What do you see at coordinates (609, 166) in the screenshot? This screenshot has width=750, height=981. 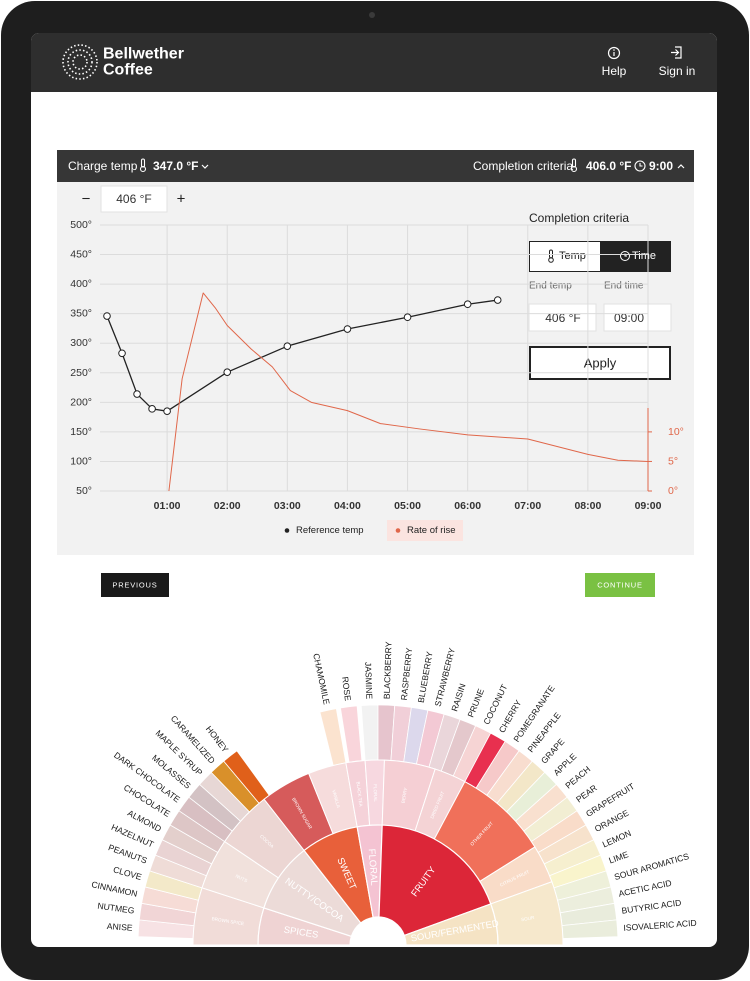 I see `completion-temp: 406.0 °F` at bounding box center [609, 166].